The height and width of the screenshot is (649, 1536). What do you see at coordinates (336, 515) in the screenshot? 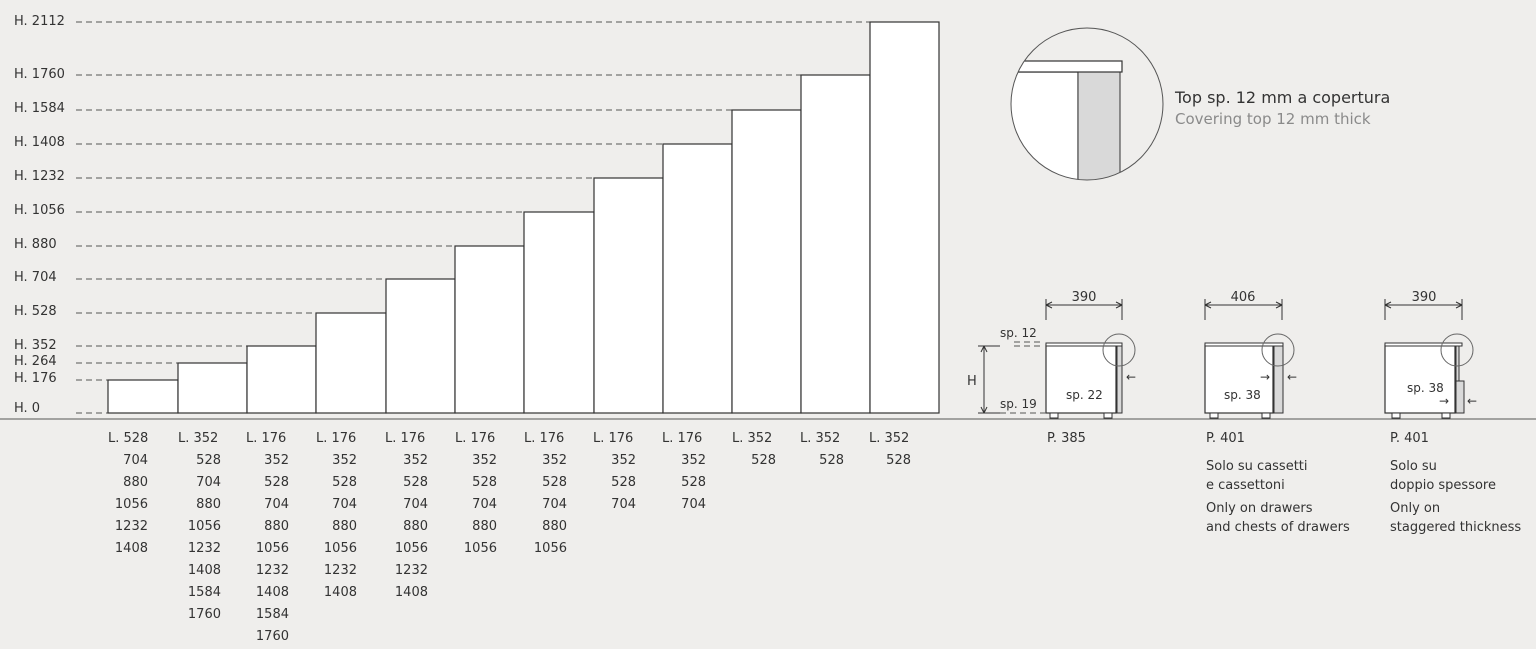
I see `width-column-4: L. 176 352 528 704 880 1056 1232 1408` at bounding box center [336, 515].